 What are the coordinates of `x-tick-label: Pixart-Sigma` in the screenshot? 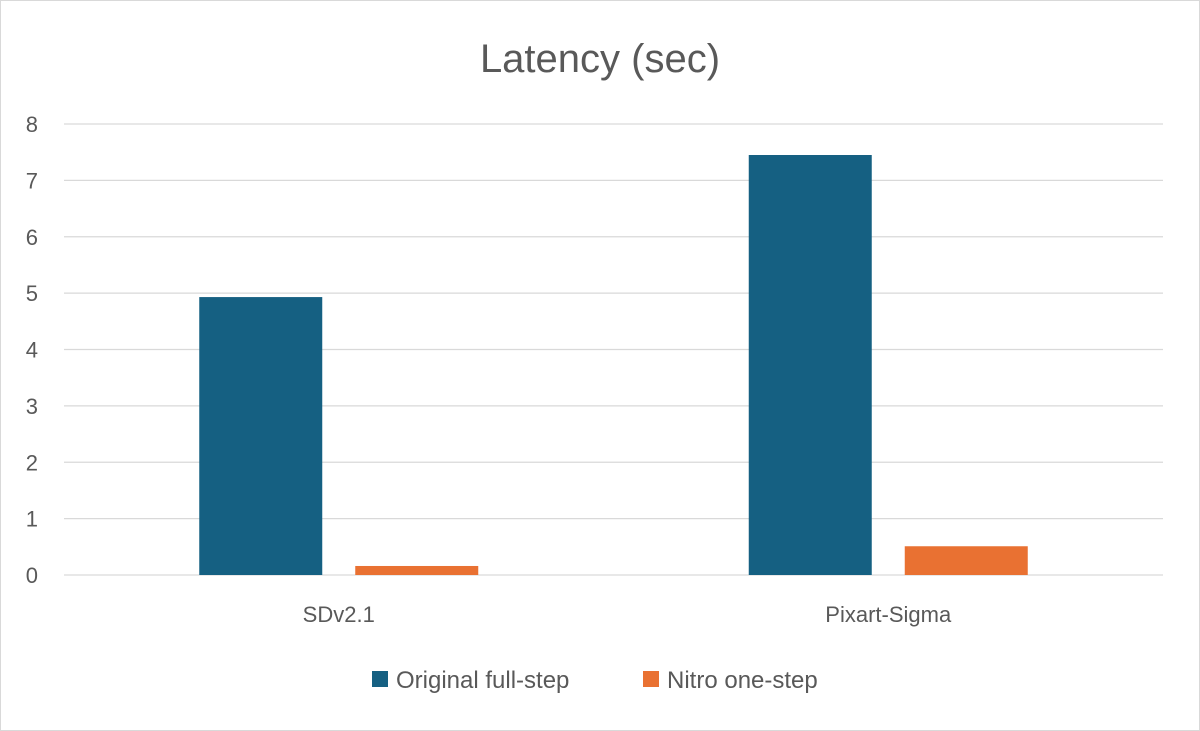 It's located at (888, 614).